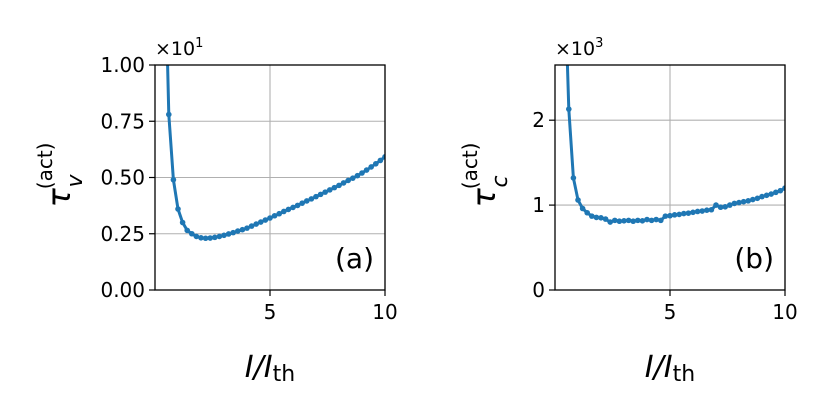  Describe the element at coordinates (270, 312) in the screenshot. I see `x-tick-label-a-0: 5` at that location.